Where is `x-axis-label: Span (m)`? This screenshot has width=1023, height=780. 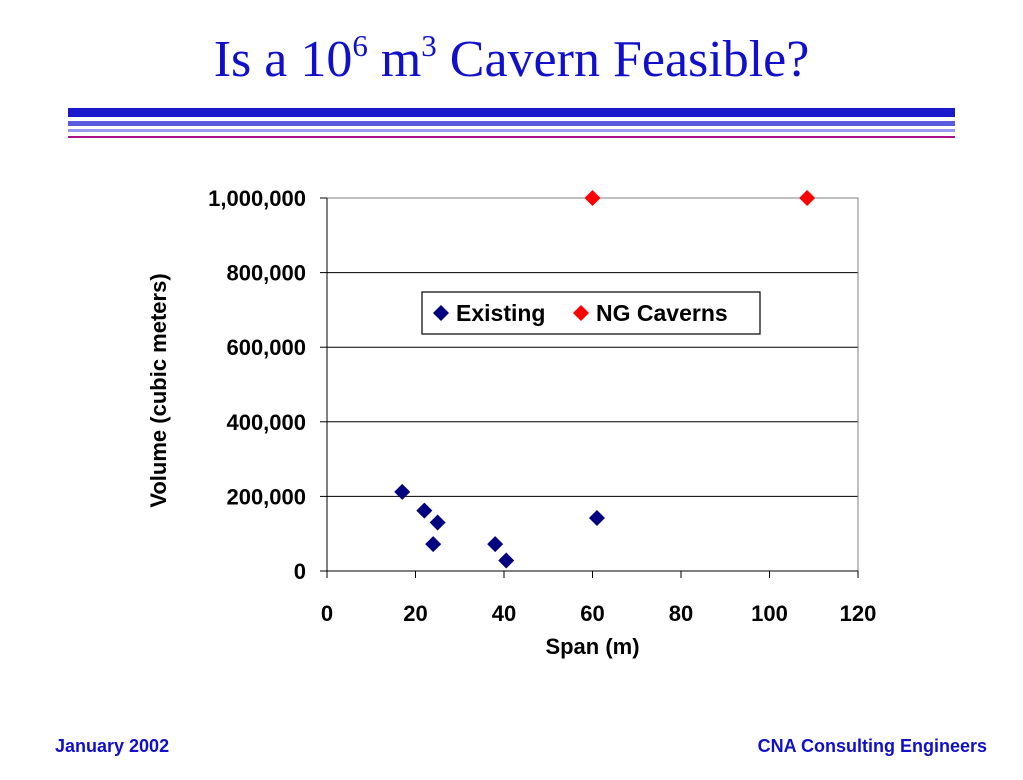 x-axis-label: Span (m) is located at coordinates (592, 646).